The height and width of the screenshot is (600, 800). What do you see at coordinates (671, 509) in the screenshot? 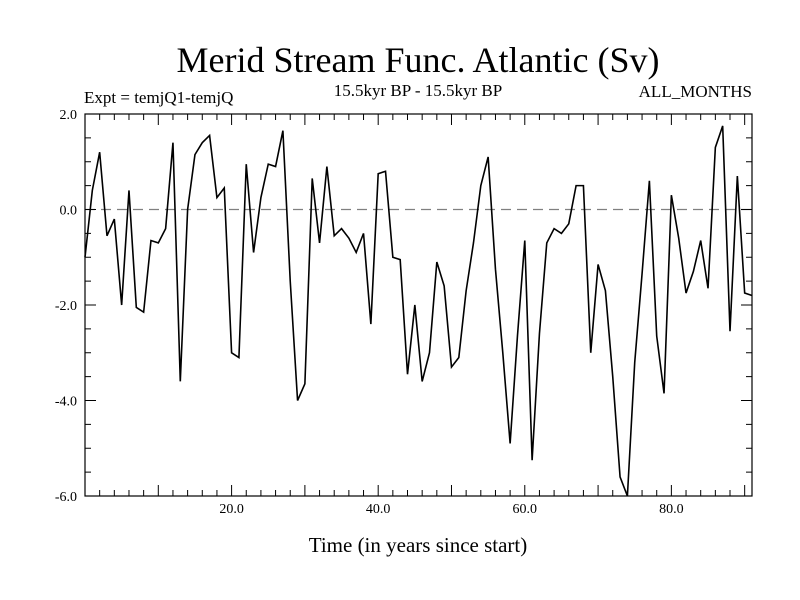
I see `x-tick-label: 80.0` at bounding box center [671, 509].